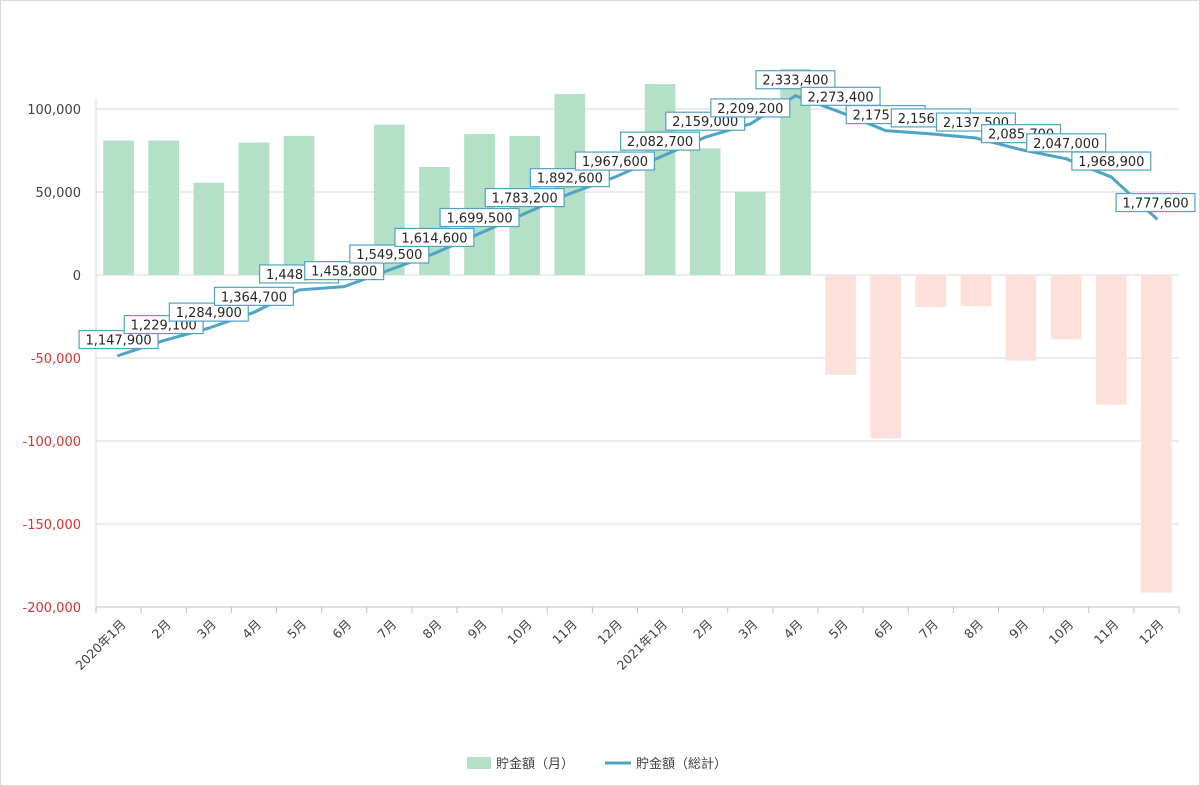 The image size is (1200, 786). I want to click on data-label: 1,783,200, so click(524, 197).